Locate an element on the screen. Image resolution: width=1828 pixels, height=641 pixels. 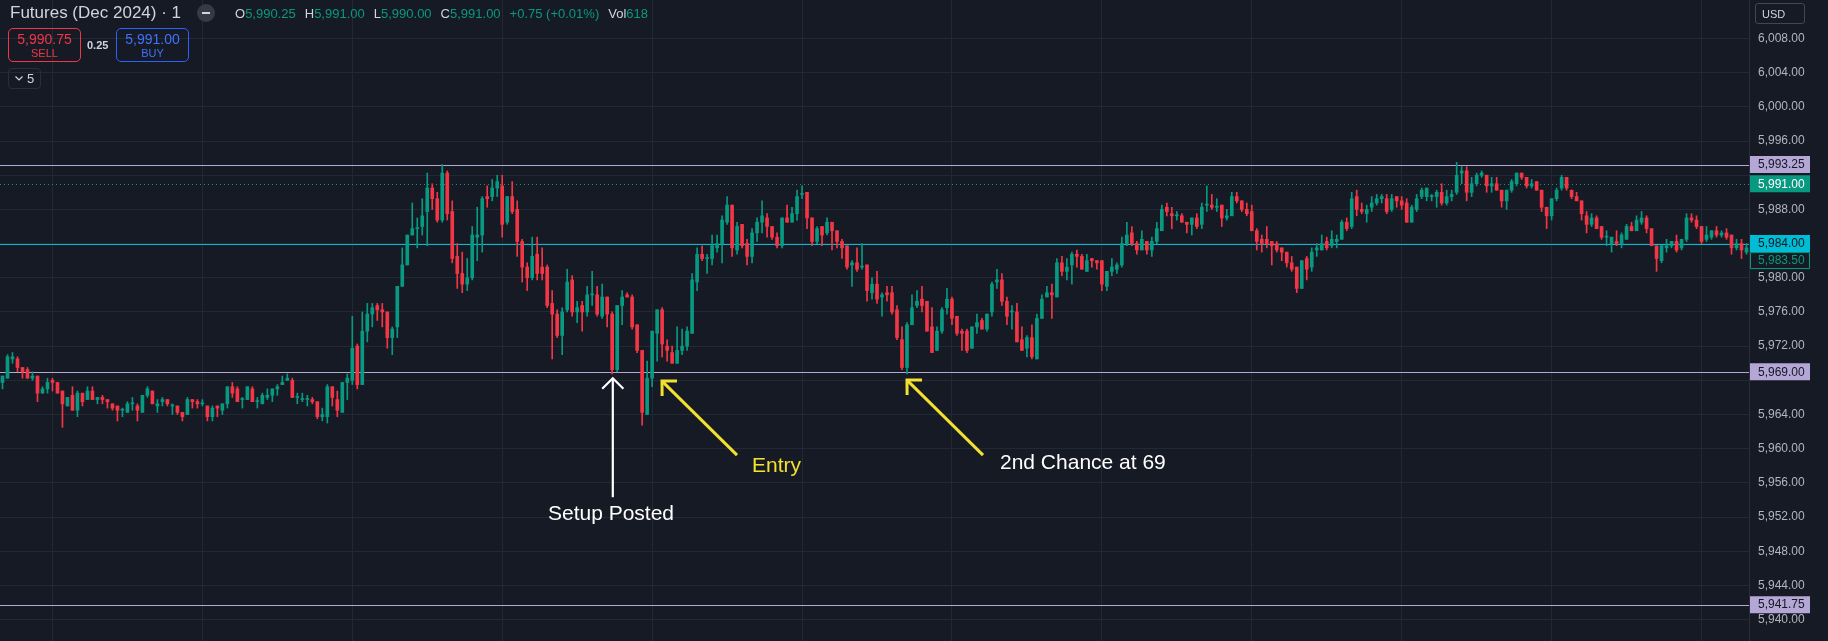
y-tick-label: 5,948.00 is located at coordinates (1782, 550).